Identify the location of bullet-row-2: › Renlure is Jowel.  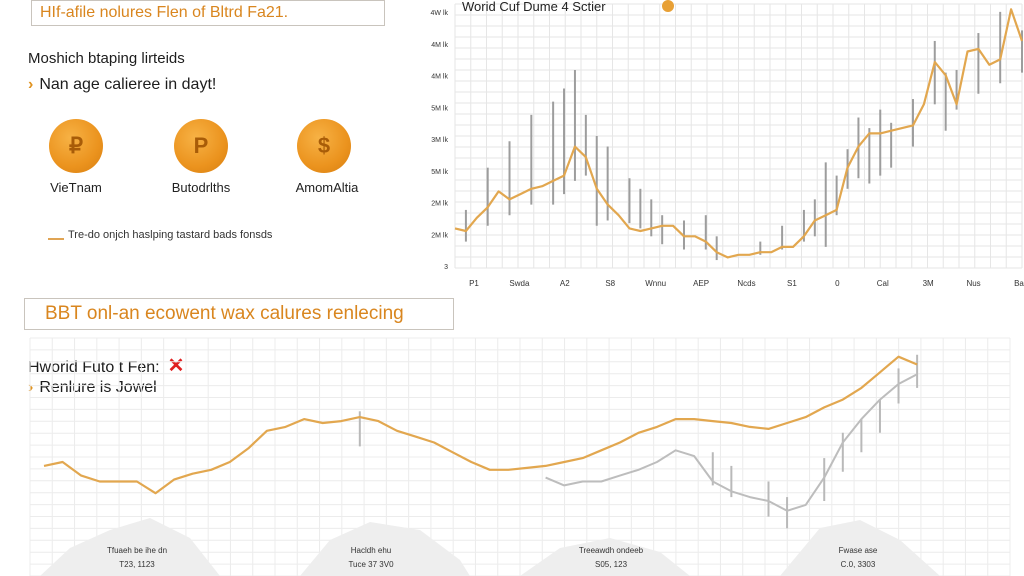
(92, 388).